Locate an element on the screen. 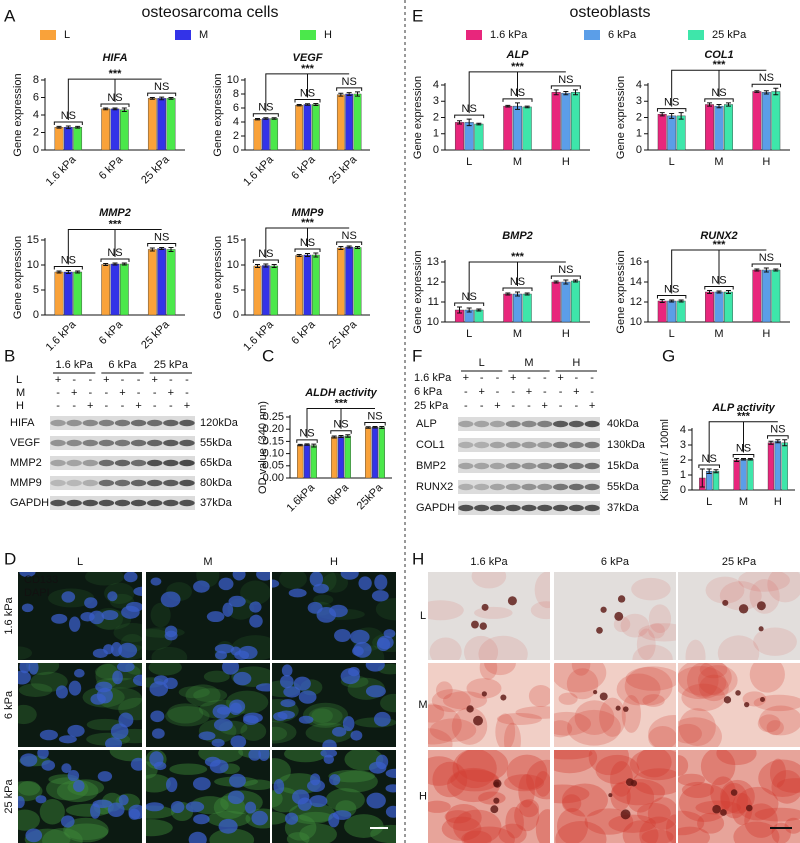  y-tick-label: 1 is located at coordinates (683, 475).